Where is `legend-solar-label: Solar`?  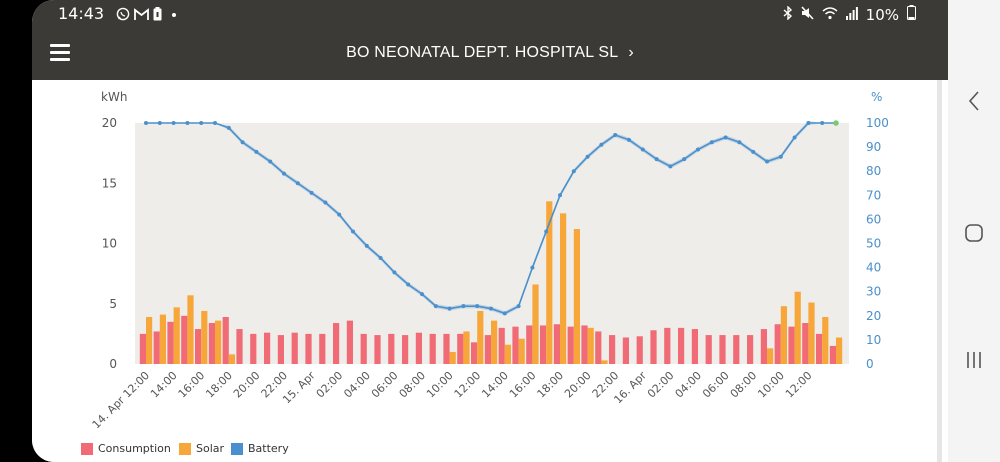 legend-solar-label: Solar is located at coordinates (210, 448).